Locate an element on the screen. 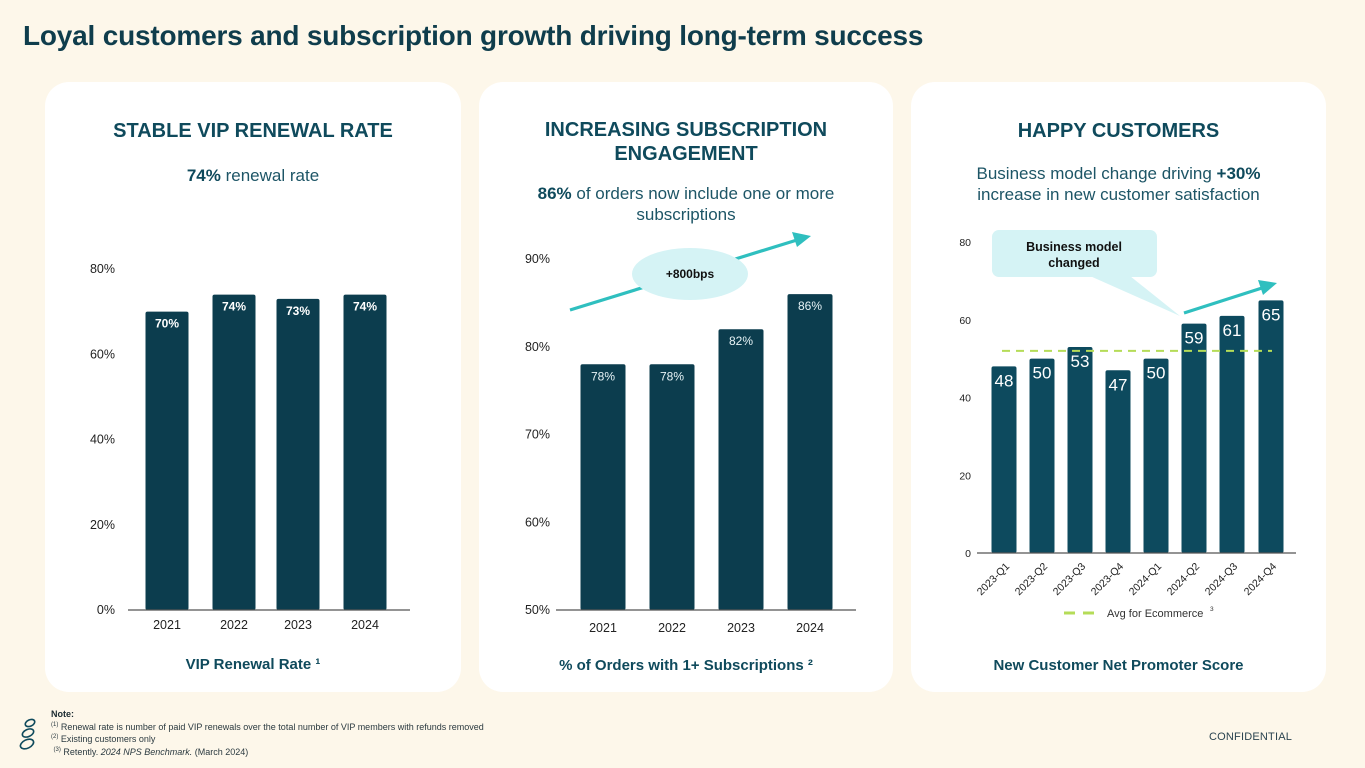  annotation-label: +800bps is located at coordinates (690, 274).